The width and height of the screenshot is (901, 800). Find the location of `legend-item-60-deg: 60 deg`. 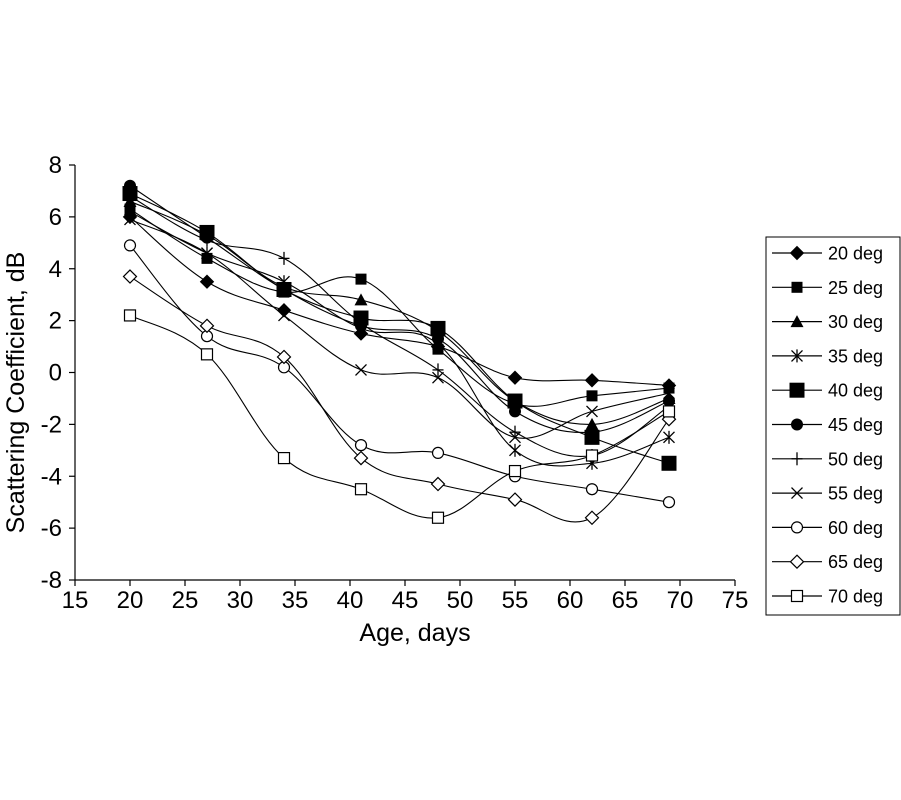

legend-item-60-deg: 60 deg is located at coordinates (827, 528).